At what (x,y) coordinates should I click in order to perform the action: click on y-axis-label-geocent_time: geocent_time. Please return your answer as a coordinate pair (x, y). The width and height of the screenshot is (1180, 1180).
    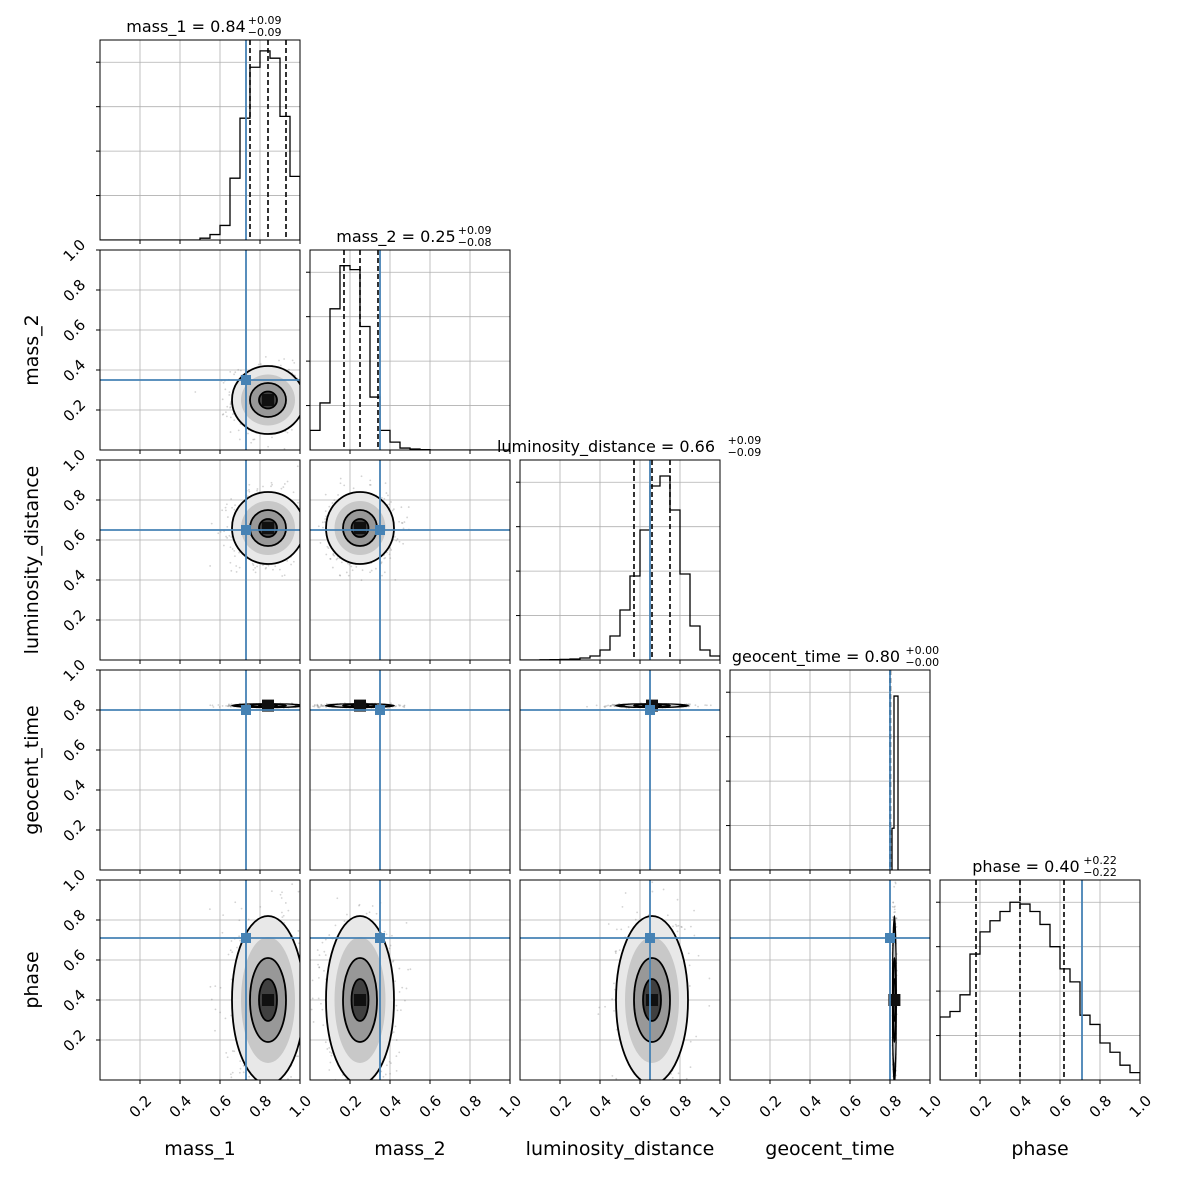
    Looking at the image, I should click on (32, 769).